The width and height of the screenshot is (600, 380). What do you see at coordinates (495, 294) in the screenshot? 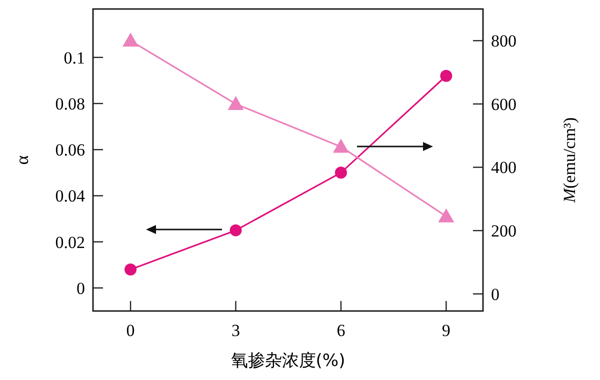
I see `y2-tick-label: 0` at bounding box center [495, 294].